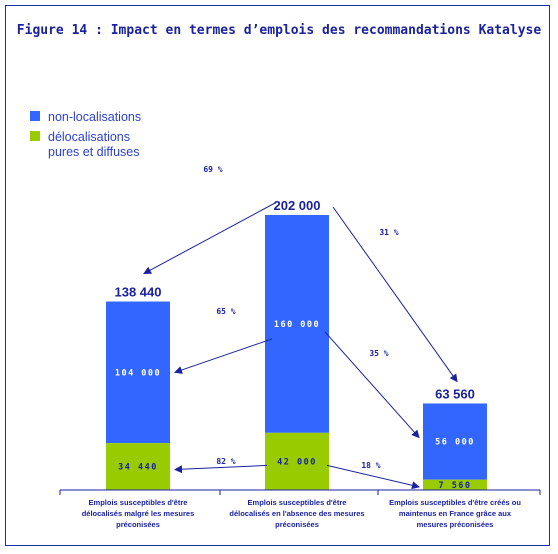 Image resolution: width=558 pixels, height=554 pixels. I want to click on legend-label: non-localisations, so click(95, 117).